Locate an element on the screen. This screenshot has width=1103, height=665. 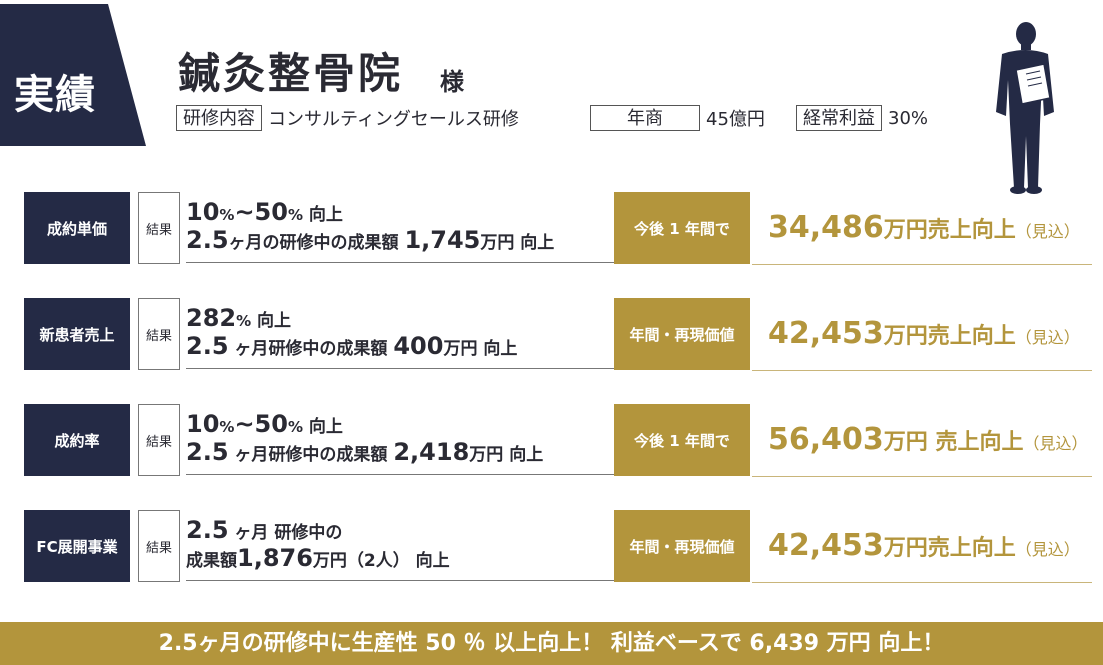
detail-text: 成果額 is located at coordinates (211, 561).